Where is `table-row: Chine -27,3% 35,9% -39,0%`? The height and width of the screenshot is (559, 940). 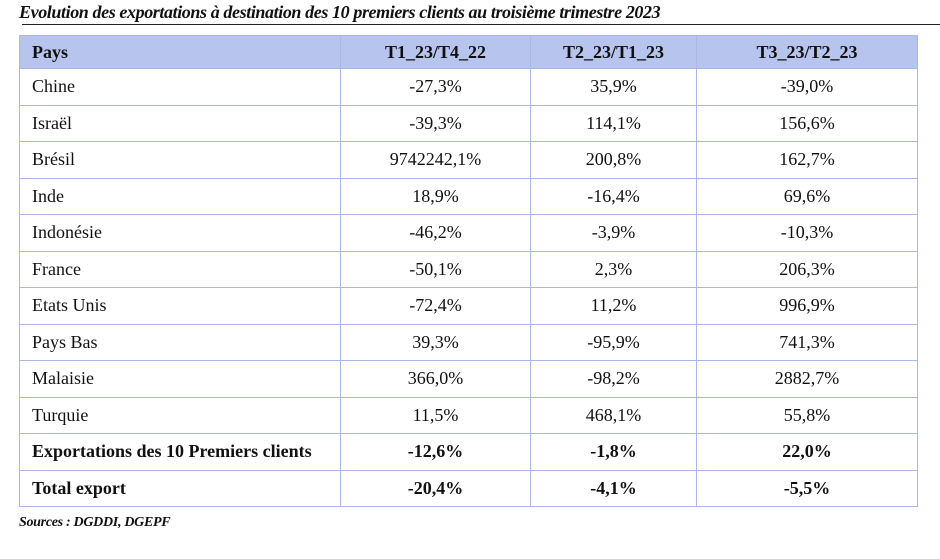
table-row: Chine -27,3% 35,9% -39,0% is located at coordinates (468, 87).